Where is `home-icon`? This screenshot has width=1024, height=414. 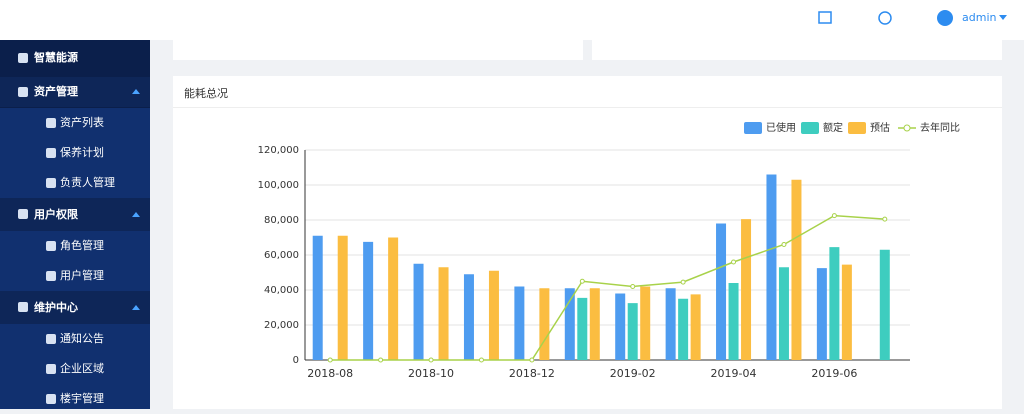 home-icon is located at coordinates (825, 17).